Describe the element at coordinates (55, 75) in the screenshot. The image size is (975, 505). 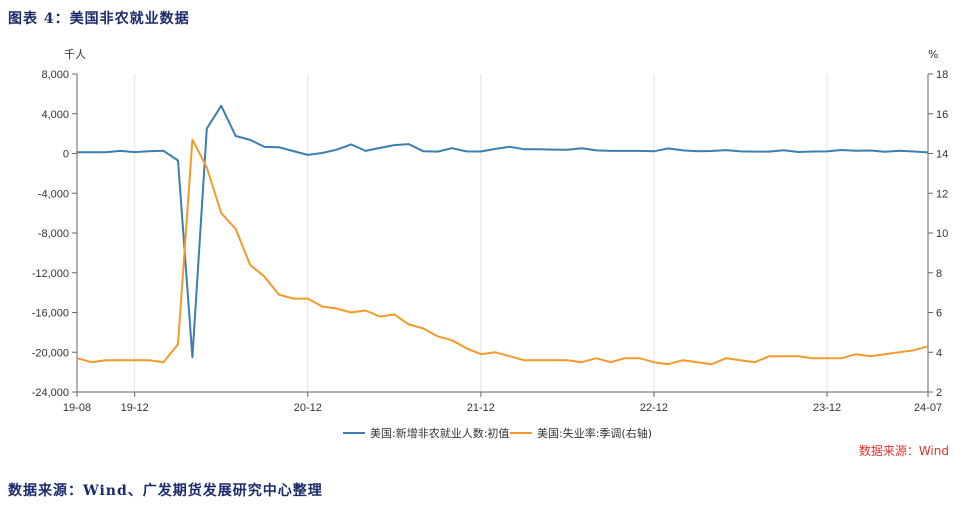
I see `left-tick-label: 8,000` at that location.